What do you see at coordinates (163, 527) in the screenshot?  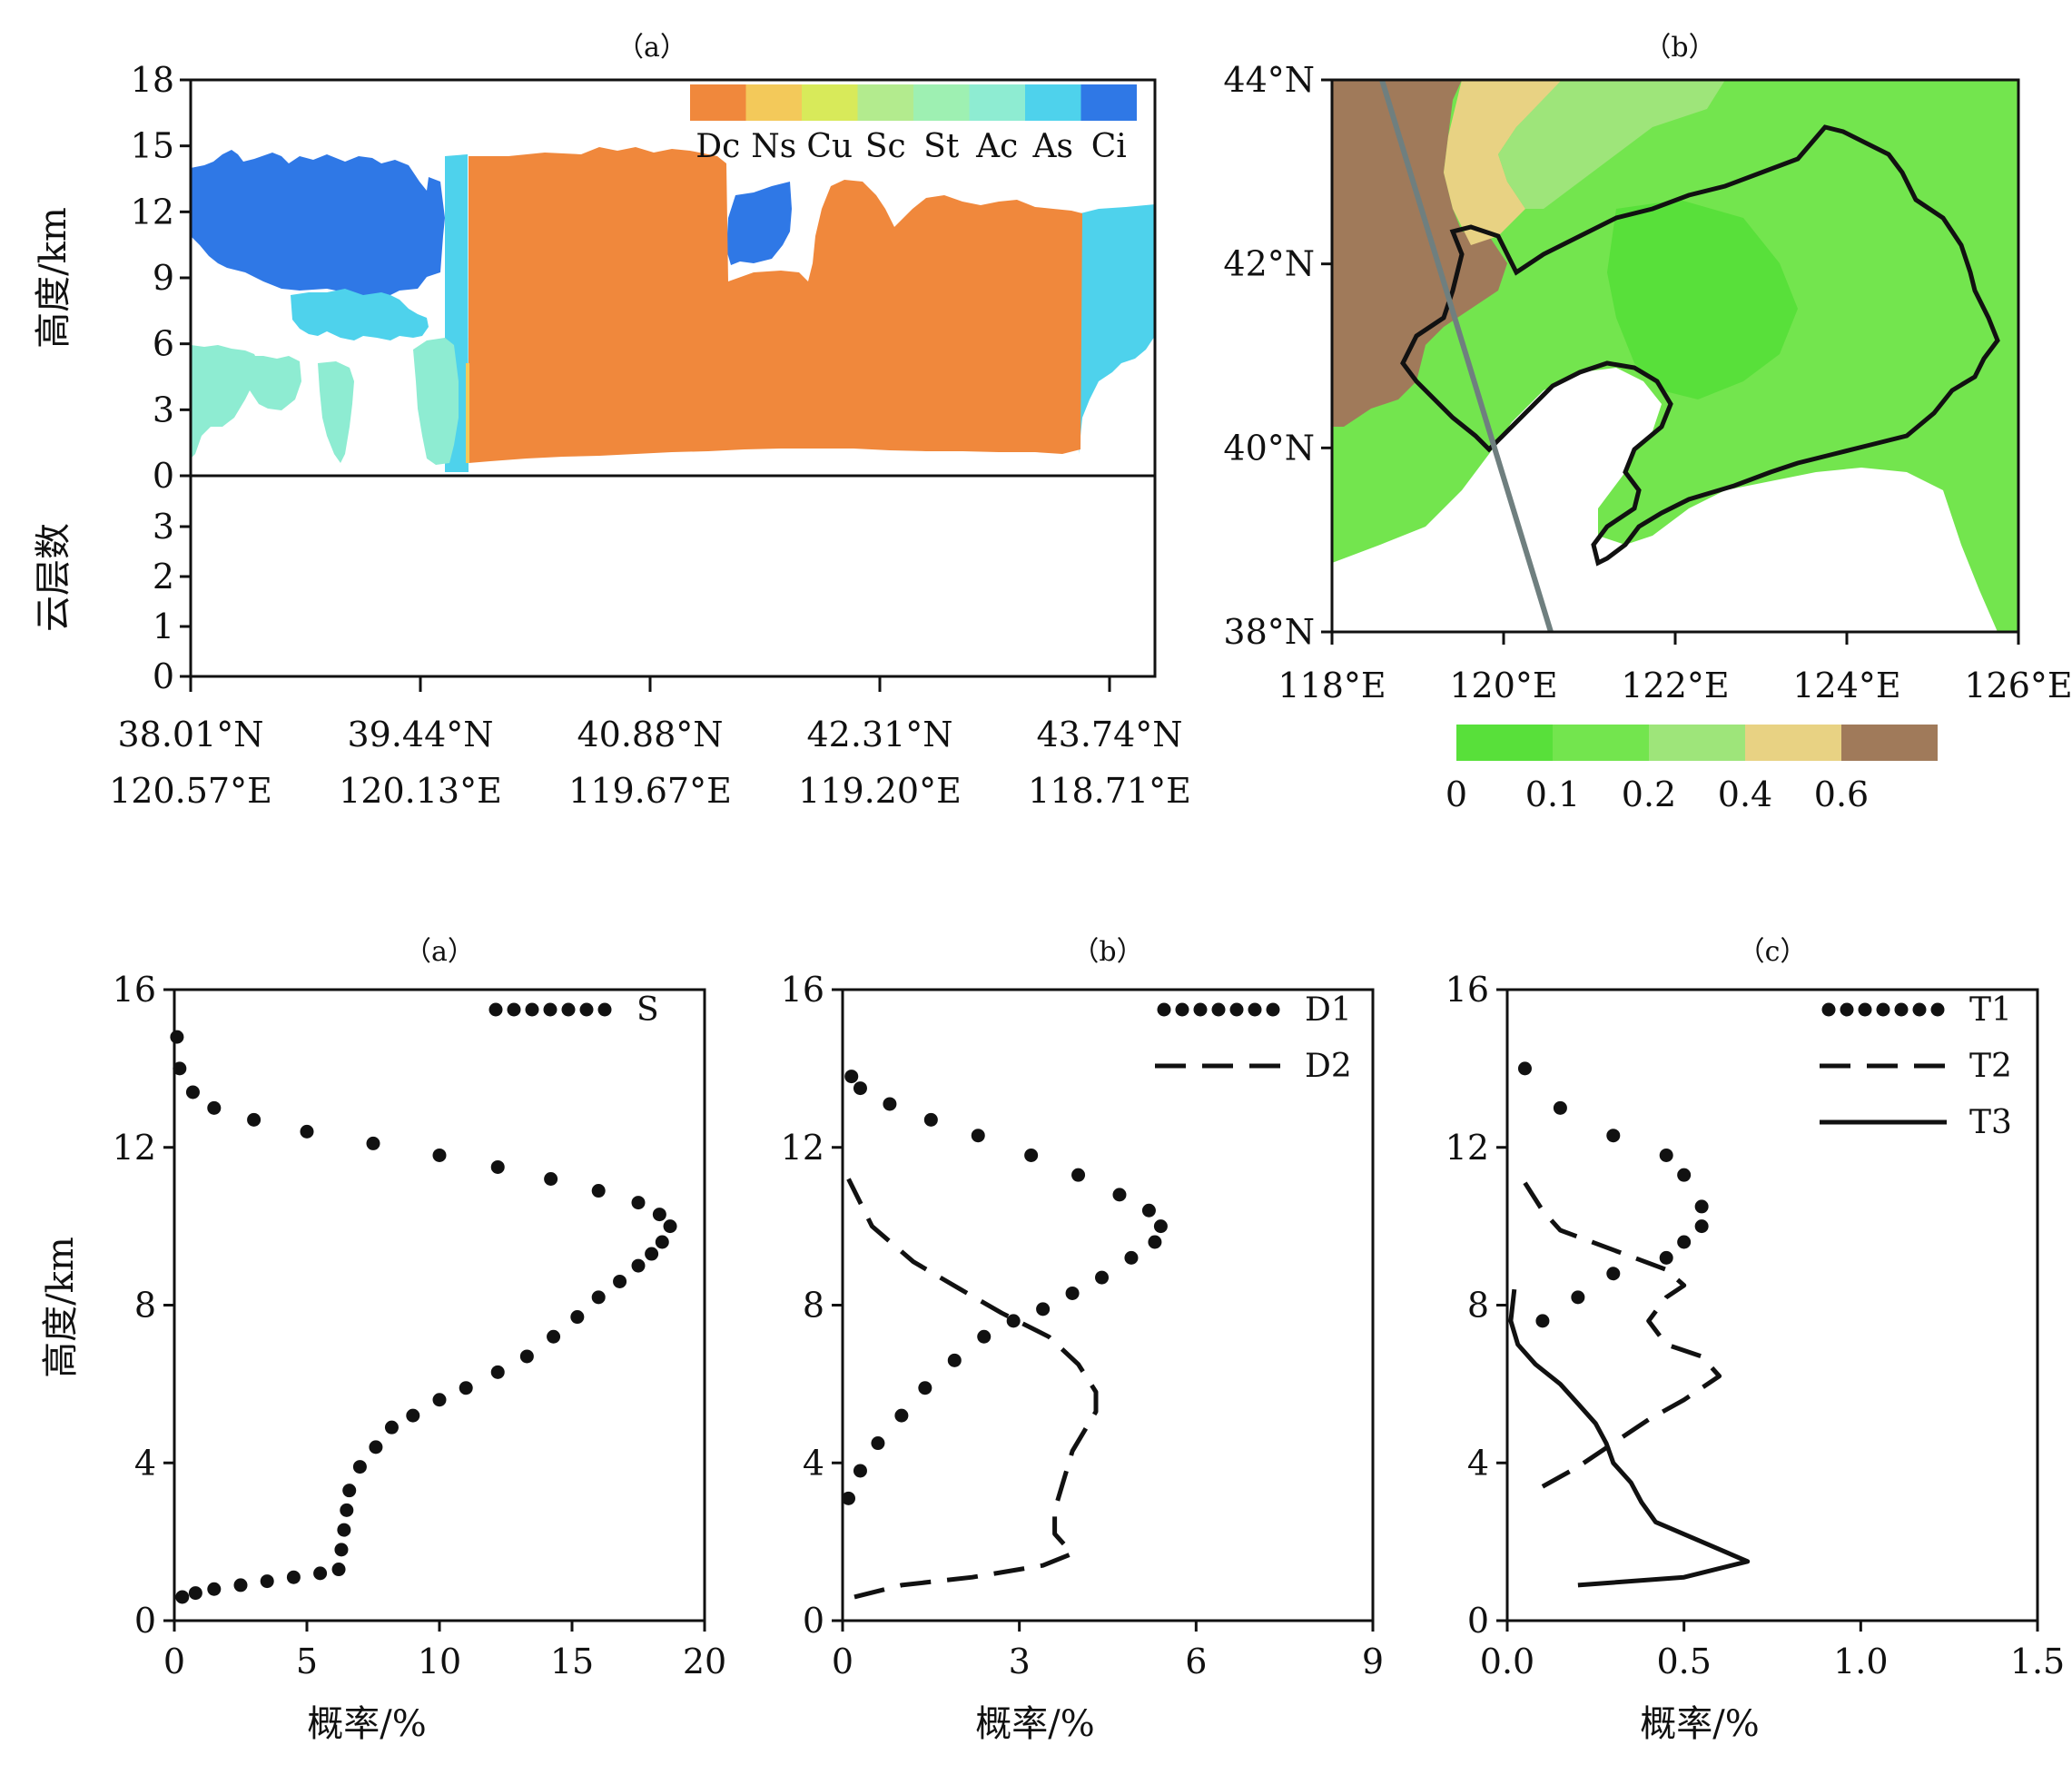 I see `ytick-label-bottom: 3` at bounding box center [163, 527].